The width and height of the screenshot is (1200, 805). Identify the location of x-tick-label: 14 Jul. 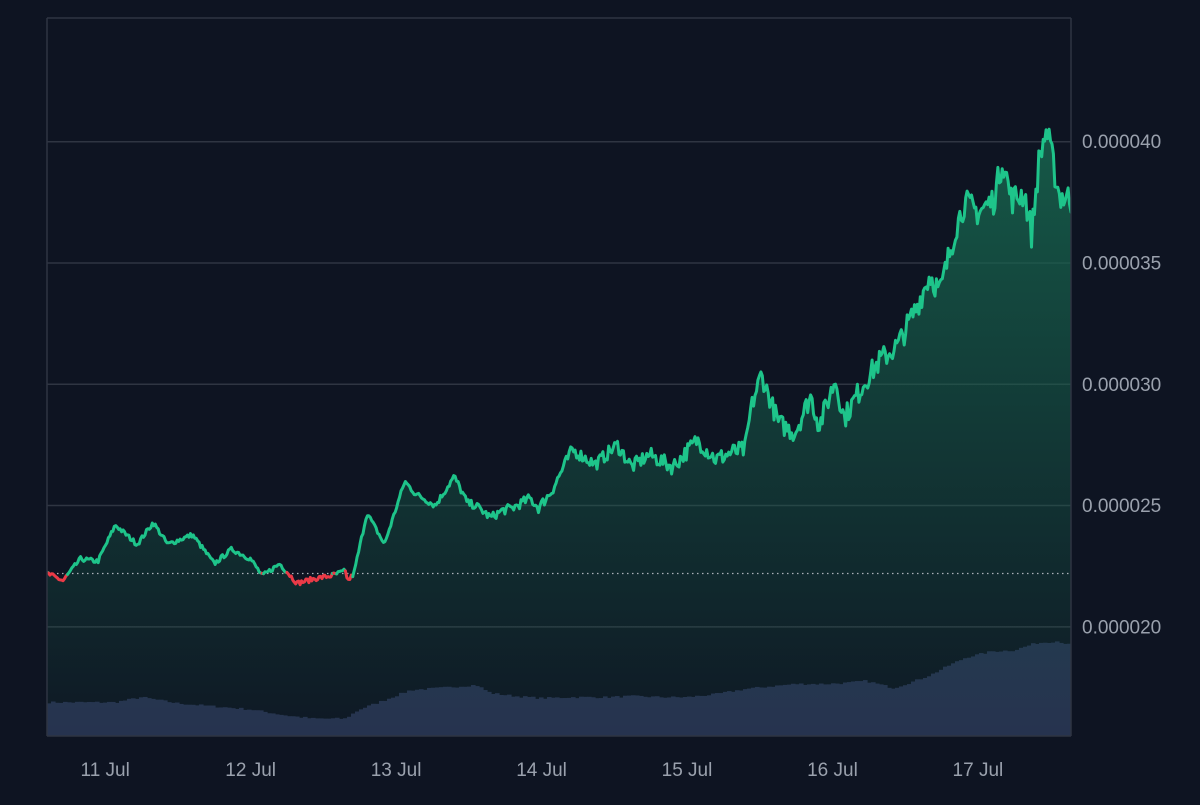
(541, 770).